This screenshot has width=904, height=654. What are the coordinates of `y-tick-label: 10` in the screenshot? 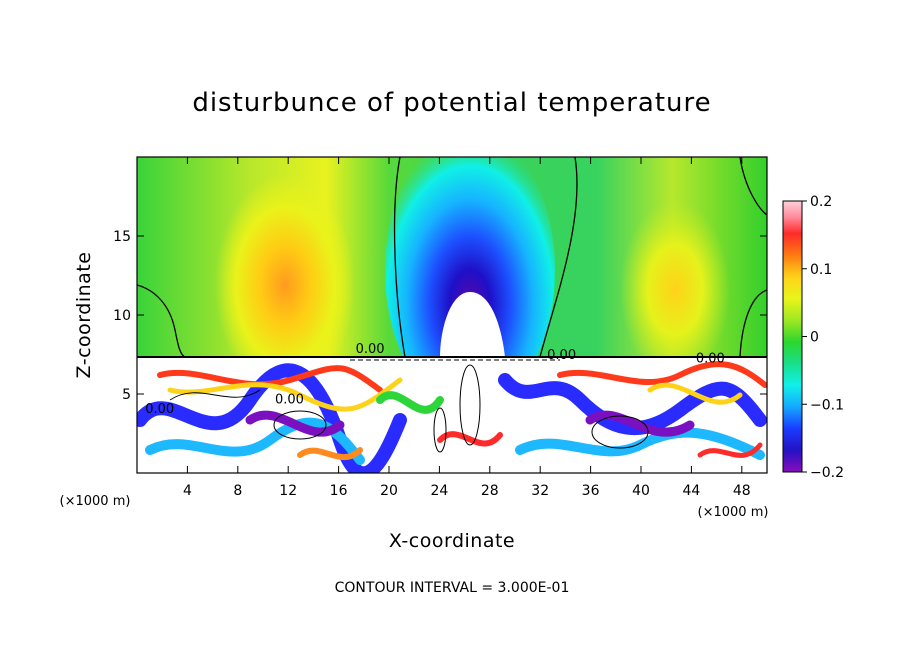 It's located at (122, 316).